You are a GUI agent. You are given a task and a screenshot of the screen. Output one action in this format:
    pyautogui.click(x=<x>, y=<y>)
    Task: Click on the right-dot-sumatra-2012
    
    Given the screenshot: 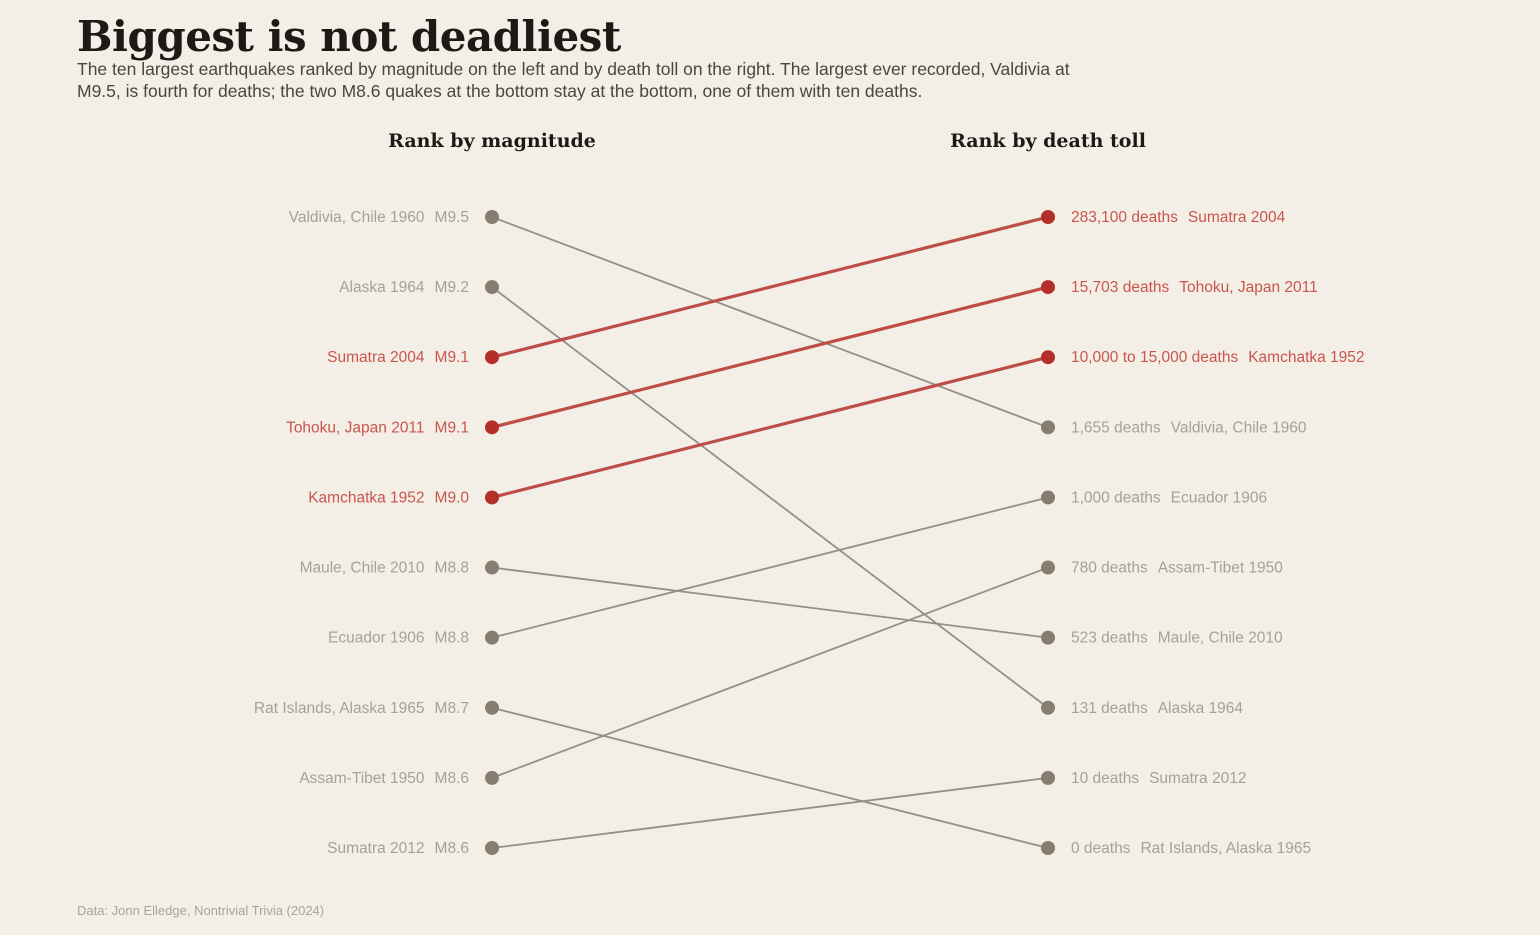 What is the action you would take?
    pyautogui.click(x=1048, y=777)
    